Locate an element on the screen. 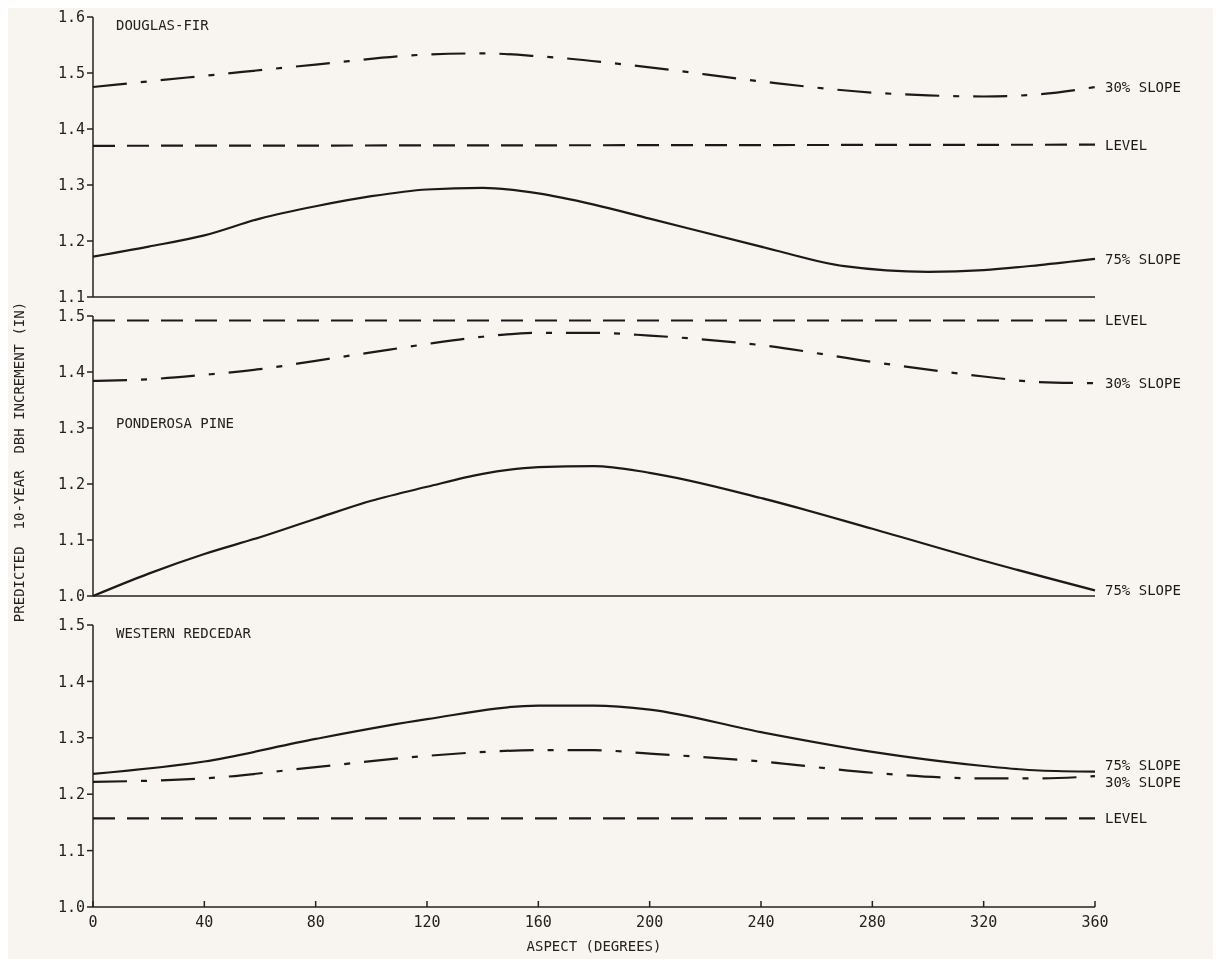  x-tick-label: 280 is located at coordinates (872, 922).